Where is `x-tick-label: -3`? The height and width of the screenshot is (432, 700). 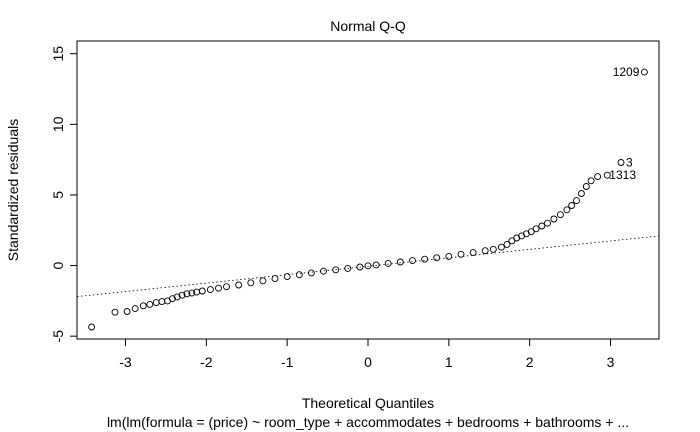
x-tick-label: -3 is located at coordinates (125, 362).